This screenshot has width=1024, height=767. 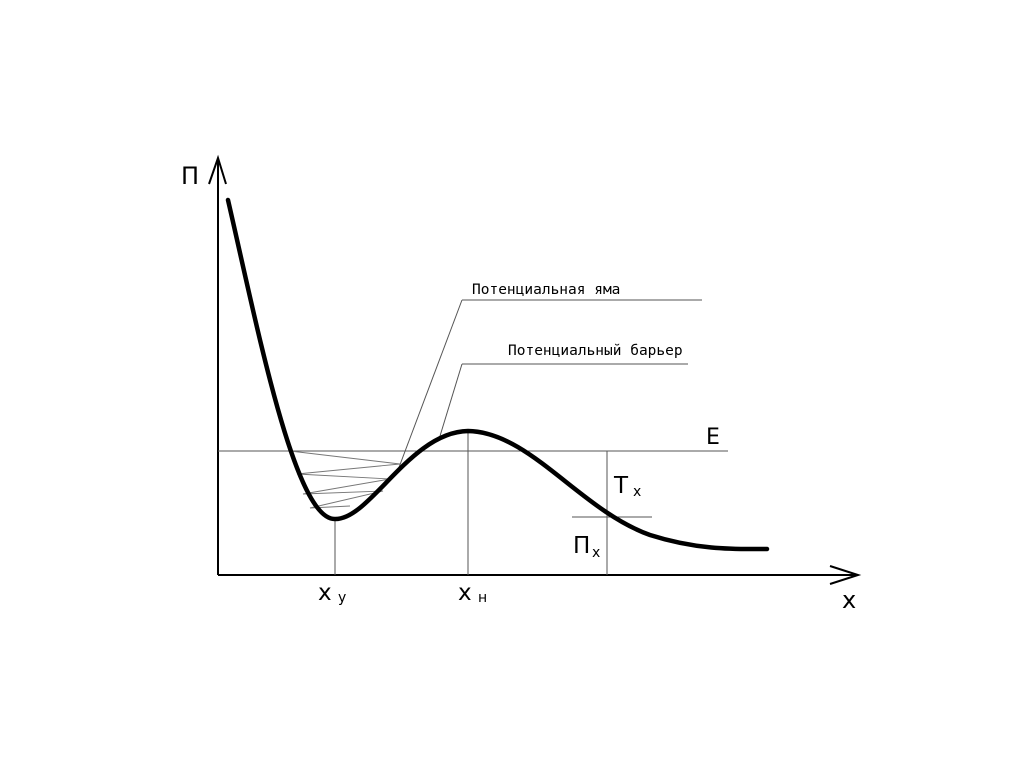 What do you see at coordinates (845, 575) in the screenshot?
I see `x-axis-arrow` at bounding box center [845, 575].